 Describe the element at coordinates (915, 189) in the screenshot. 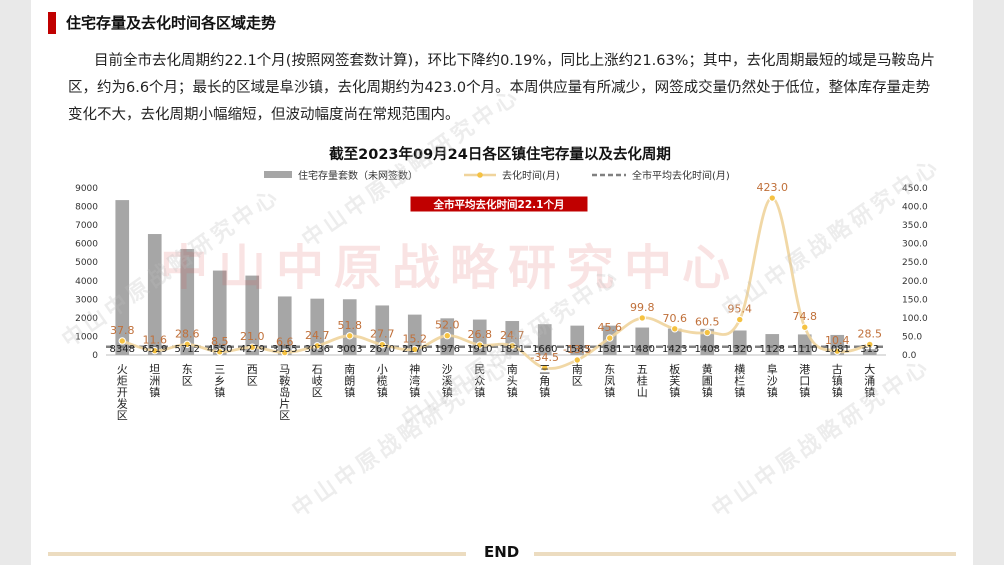

I see `right-axis-tick: 450.0` at that location.